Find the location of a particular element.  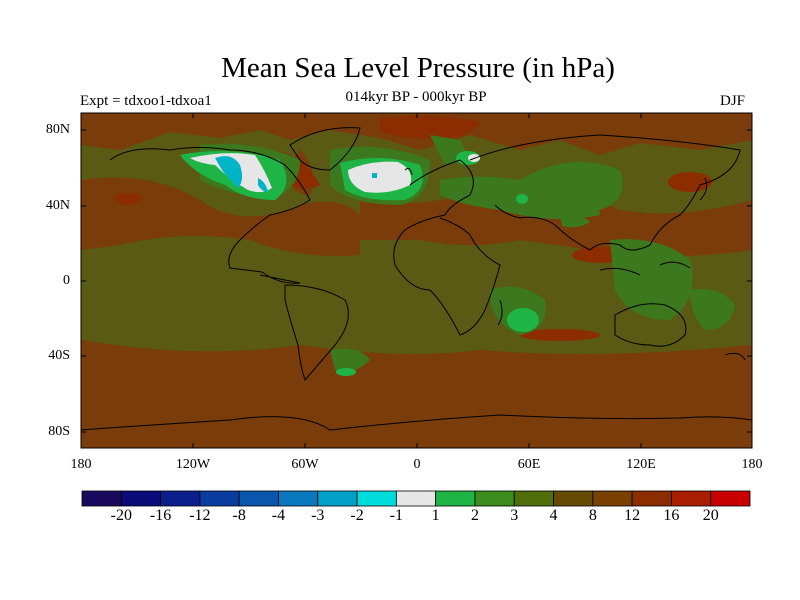

negative-anomaly-zones is located at coordinates (296, 174).